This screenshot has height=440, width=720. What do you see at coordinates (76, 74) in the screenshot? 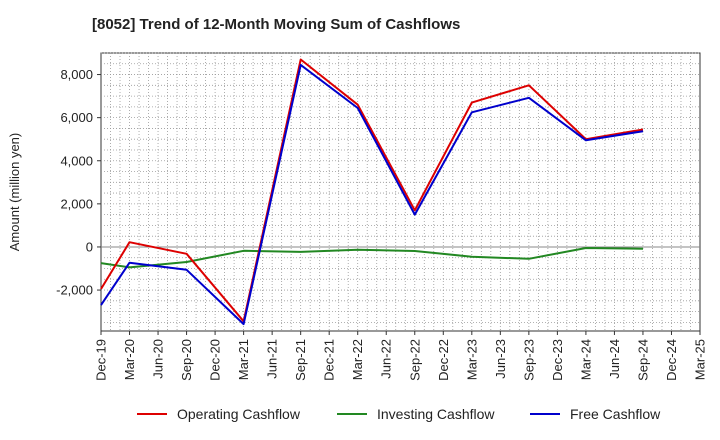
I see `y-tick-label: 8,000` at bounding box center [76, 74].